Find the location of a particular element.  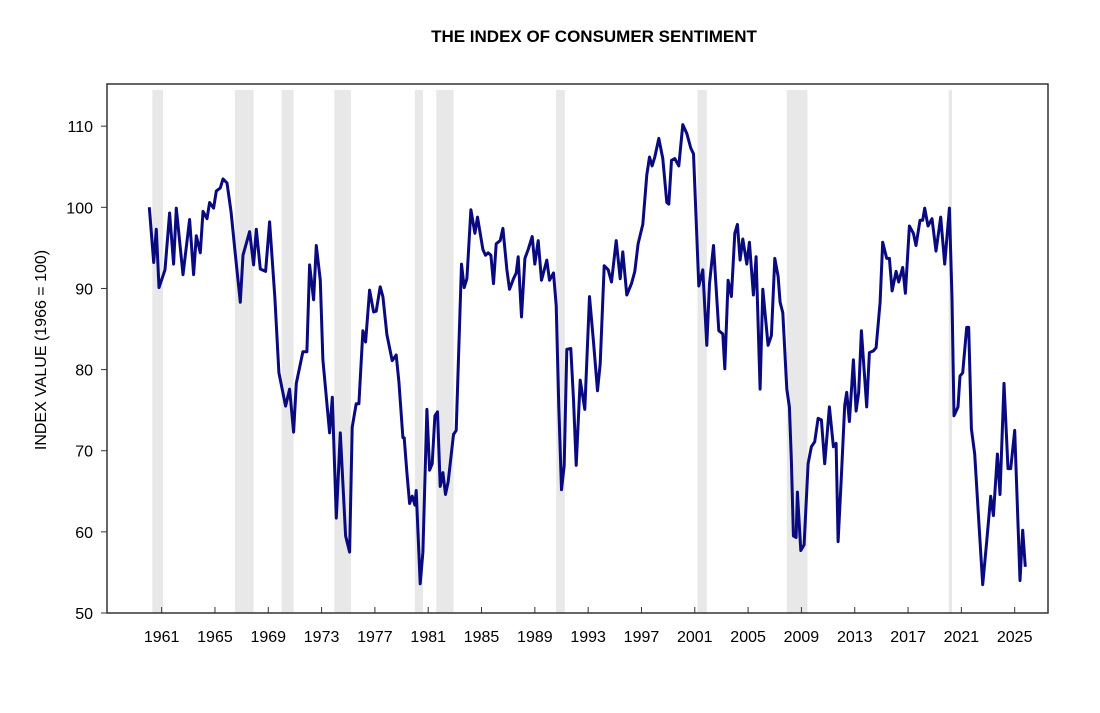

y-tick-label: 110 is located at coordinates (80, 127).